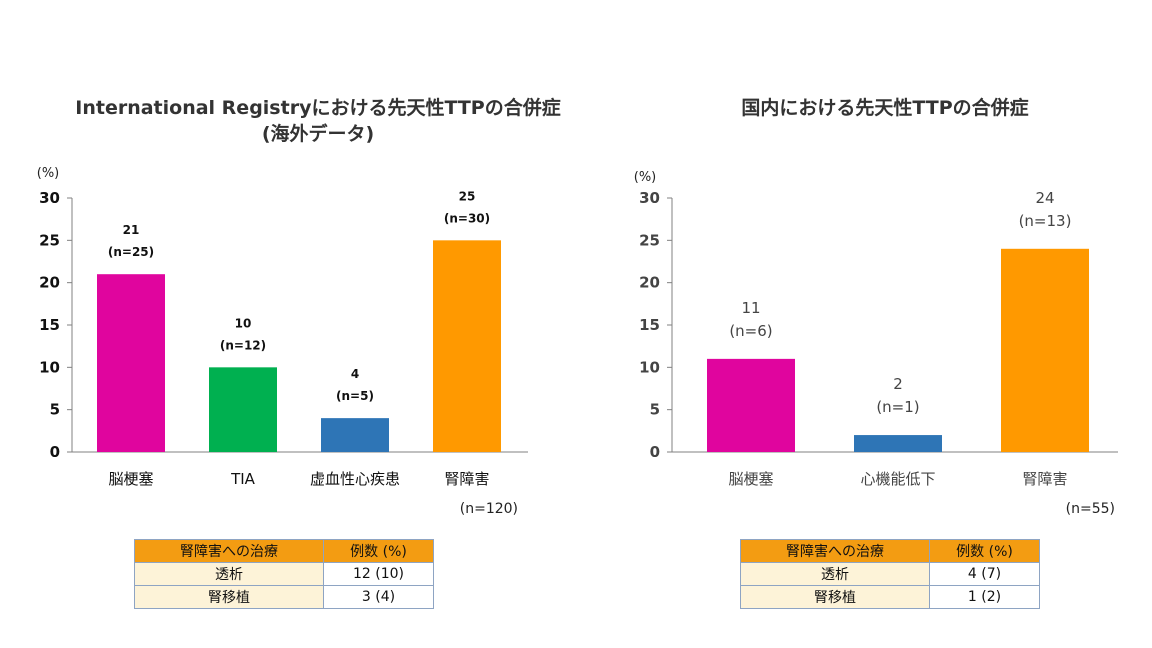 The width and height of the screenshot is (1152, 648). What do you see at coordinates (317, 107) in the screenshot?
I see `left-chart-title-line1: International Registryにおける先天性TTPの合併症` at bounding box center [317, 107].